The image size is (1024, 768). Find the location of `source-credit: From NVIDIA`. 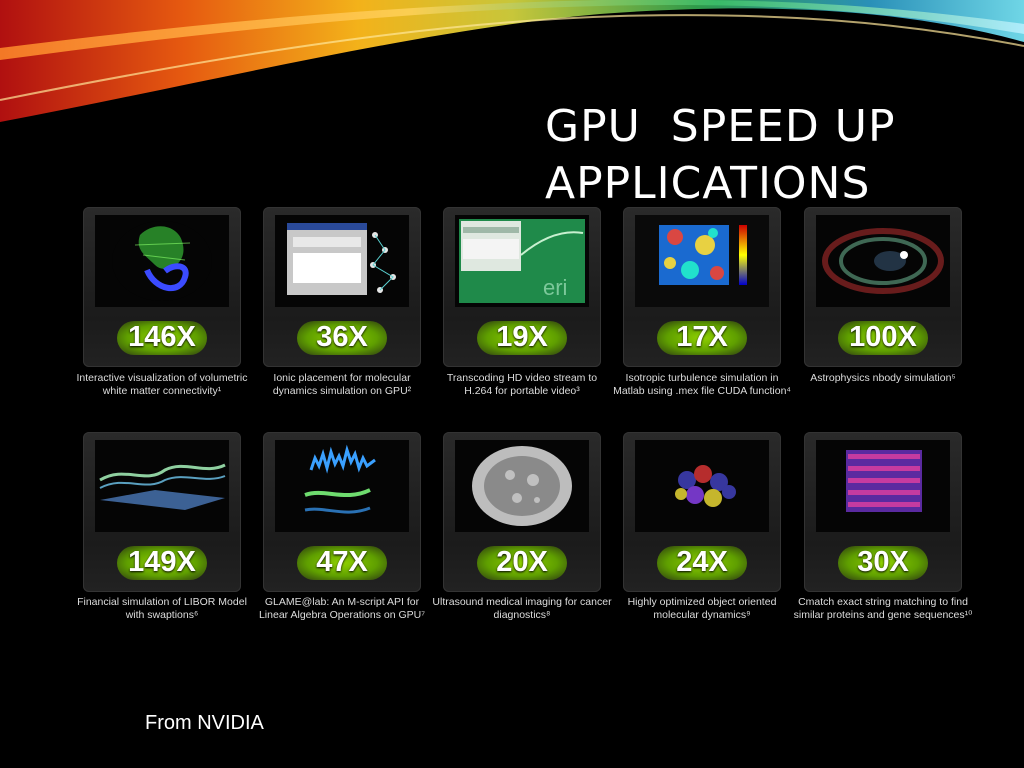

source-credit: From NVIDIA is located at coordinates (204, 723).